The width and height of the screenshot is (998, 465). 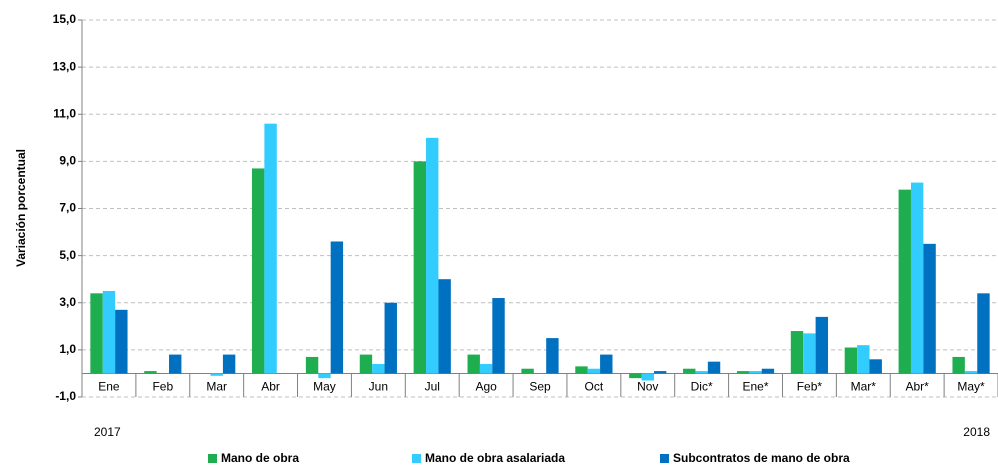 I want to click on x-tick-label: May, so click(x=324, y=387).